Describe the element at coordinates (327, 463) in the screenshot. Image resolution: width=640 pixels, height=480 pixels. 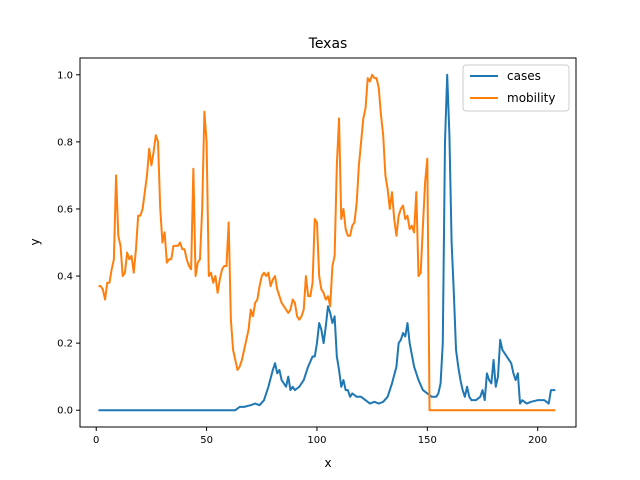
I see `x-axis-label: x` at that location.